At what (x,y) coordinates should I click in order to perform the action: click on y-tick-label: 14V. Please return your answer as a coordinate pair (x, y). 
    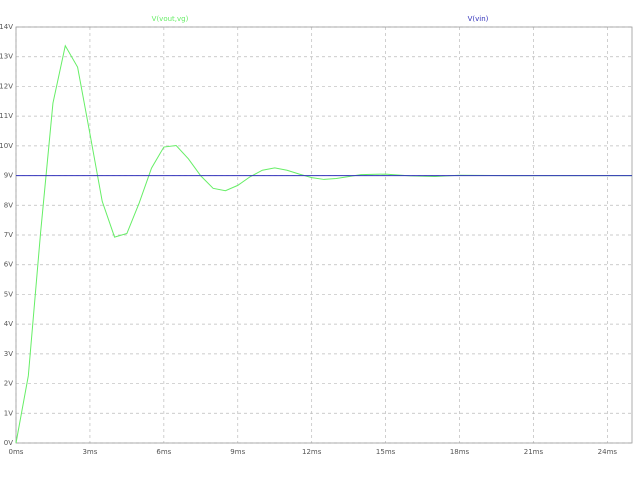
    Looking at the image, I should click on (6, 27).